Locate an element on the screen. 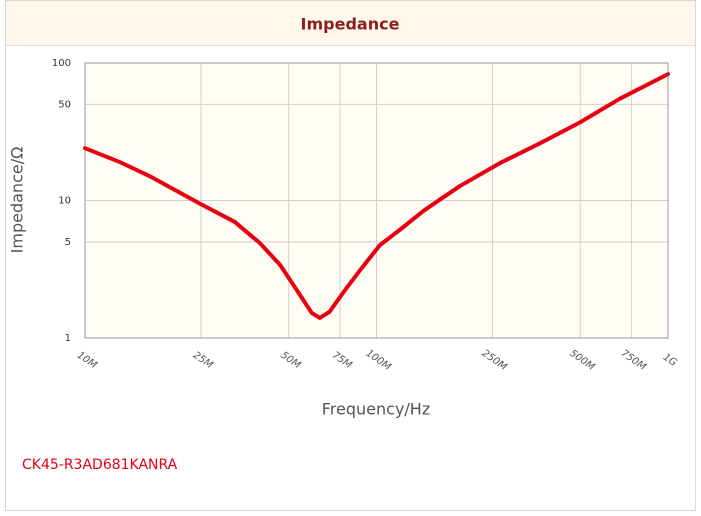  chart-title: Impedance is located at coordinates (350, 24).